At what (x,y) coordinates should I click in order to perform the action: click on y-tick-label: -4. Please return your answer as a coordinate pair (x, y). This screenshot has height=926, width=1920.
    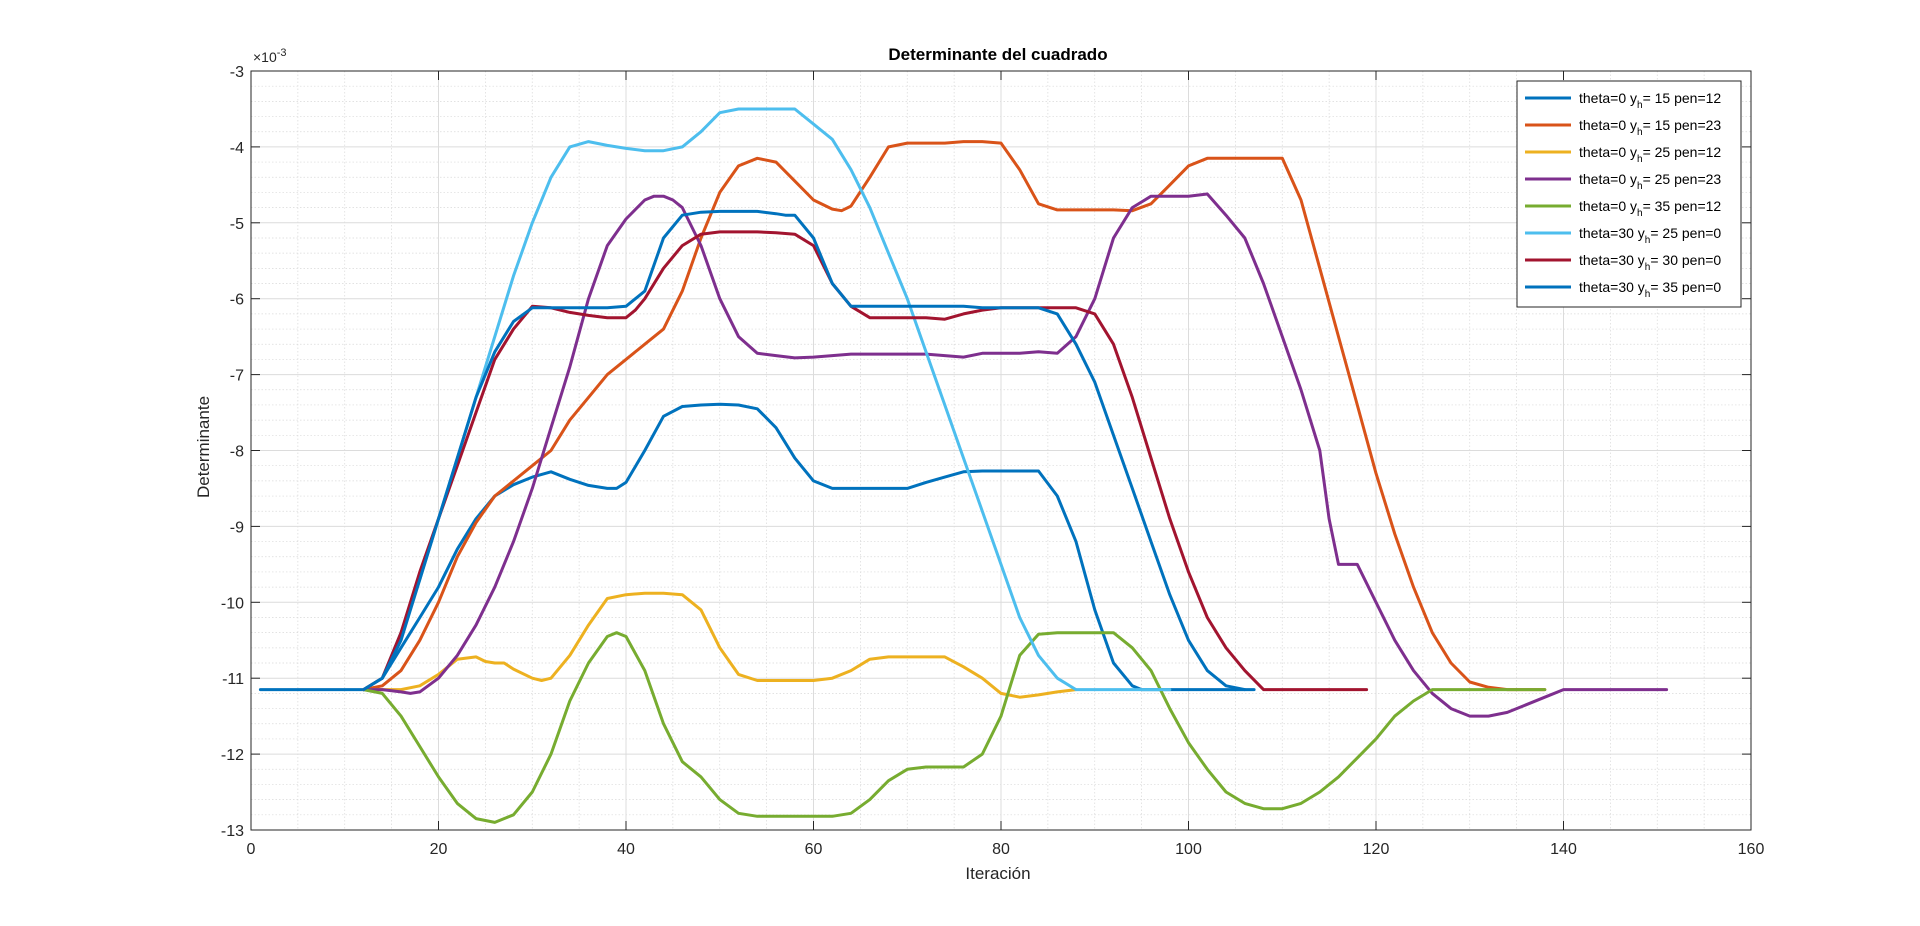
    Looking at the image, I should click on (237, 148).